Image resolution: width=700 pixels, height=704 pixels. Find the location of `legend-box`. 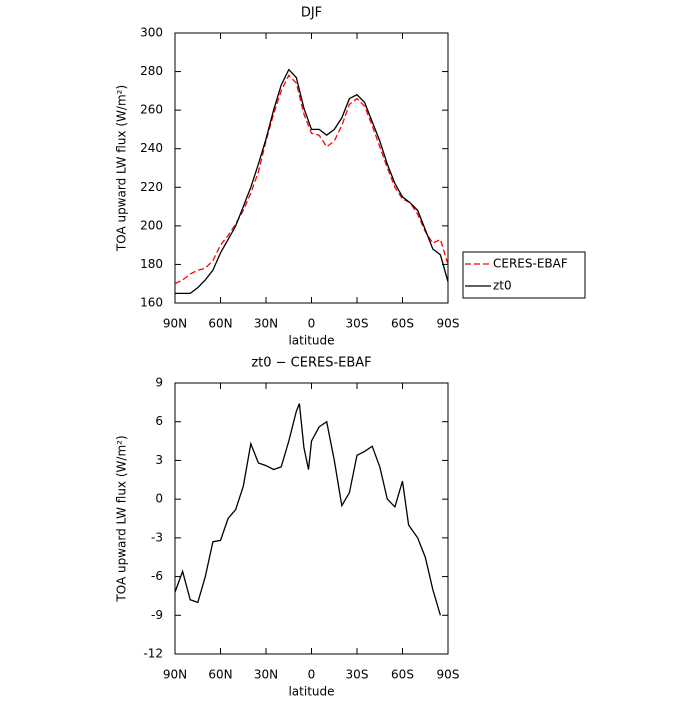

legend-box is located at coordinates (524, 275).